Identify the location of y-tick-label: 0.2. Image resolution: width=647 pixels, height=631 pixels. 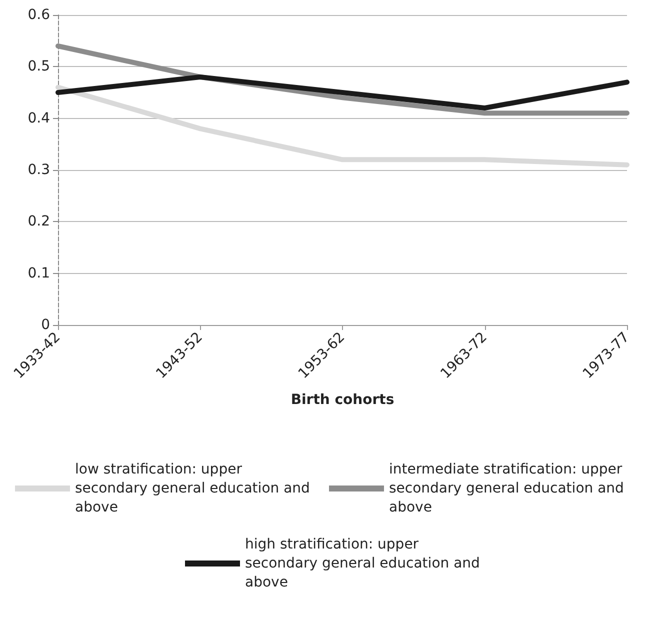
(39, 222).